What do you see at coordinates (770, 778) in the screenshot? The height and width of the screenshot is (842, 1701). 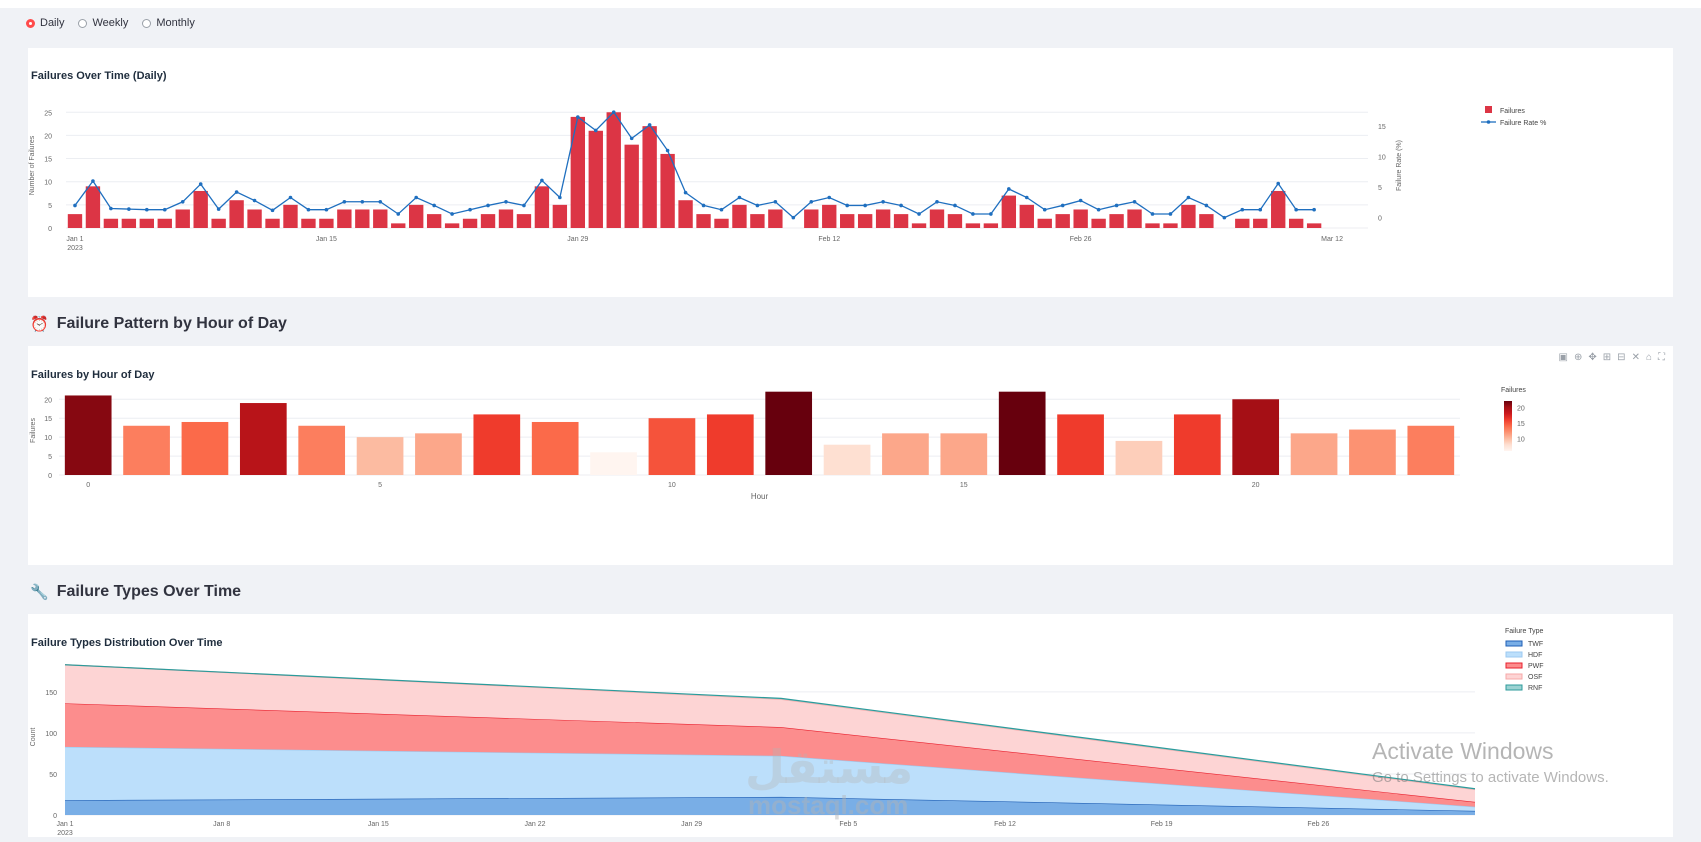 I see `area-hdf` at bounding box center [770, 778].